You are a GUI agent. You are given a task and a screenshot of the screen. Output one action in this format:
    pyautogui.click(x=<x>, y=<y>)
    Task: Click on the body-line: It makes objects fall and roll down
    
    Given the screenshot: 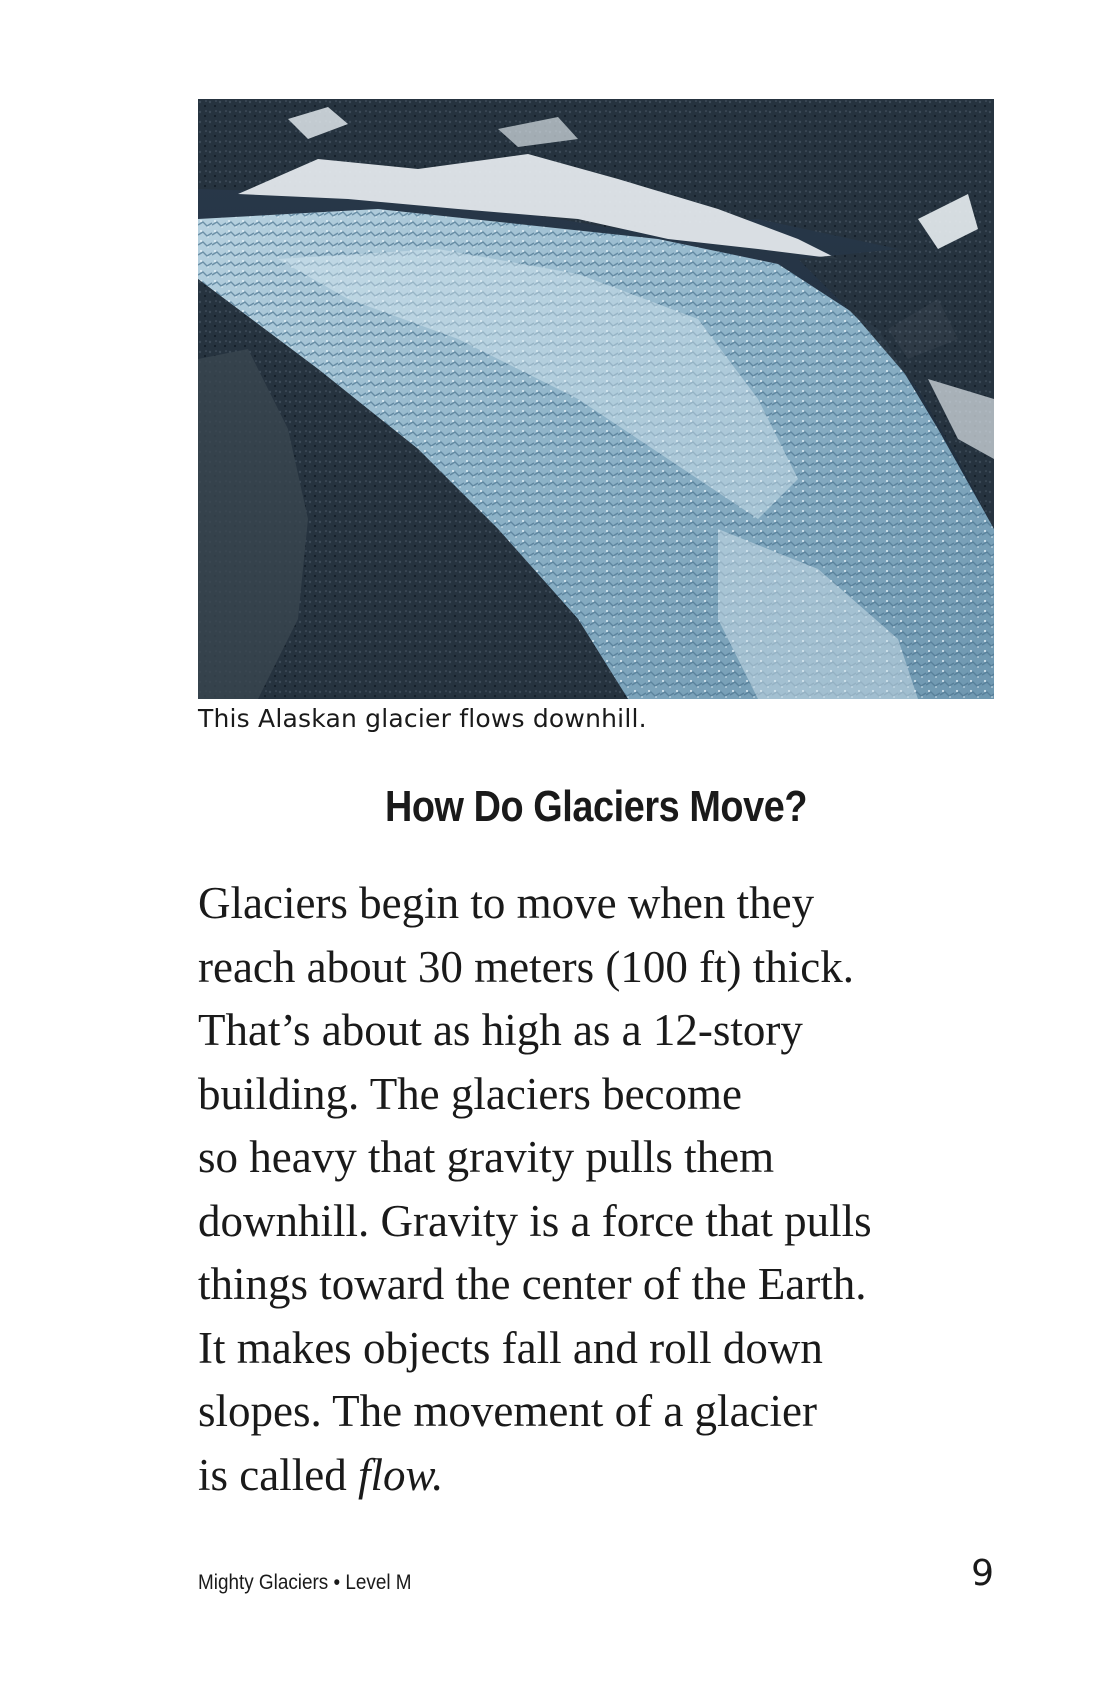 What is the action you would take?
    pyautogui.click(x=510, y=1347)
    